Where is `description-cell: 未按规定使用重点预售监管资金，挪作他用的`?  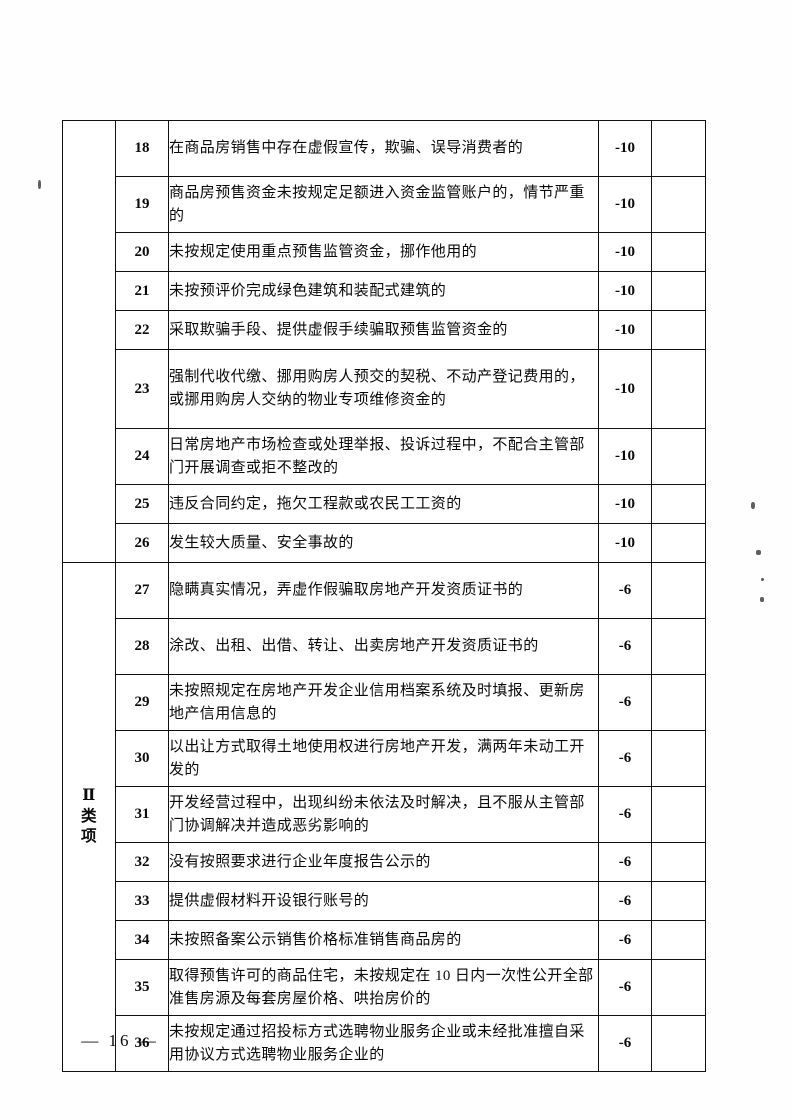 description-cell: 未按规定使用重点预售监管资金，挪作他用的 is located at coordinates (383, 252).